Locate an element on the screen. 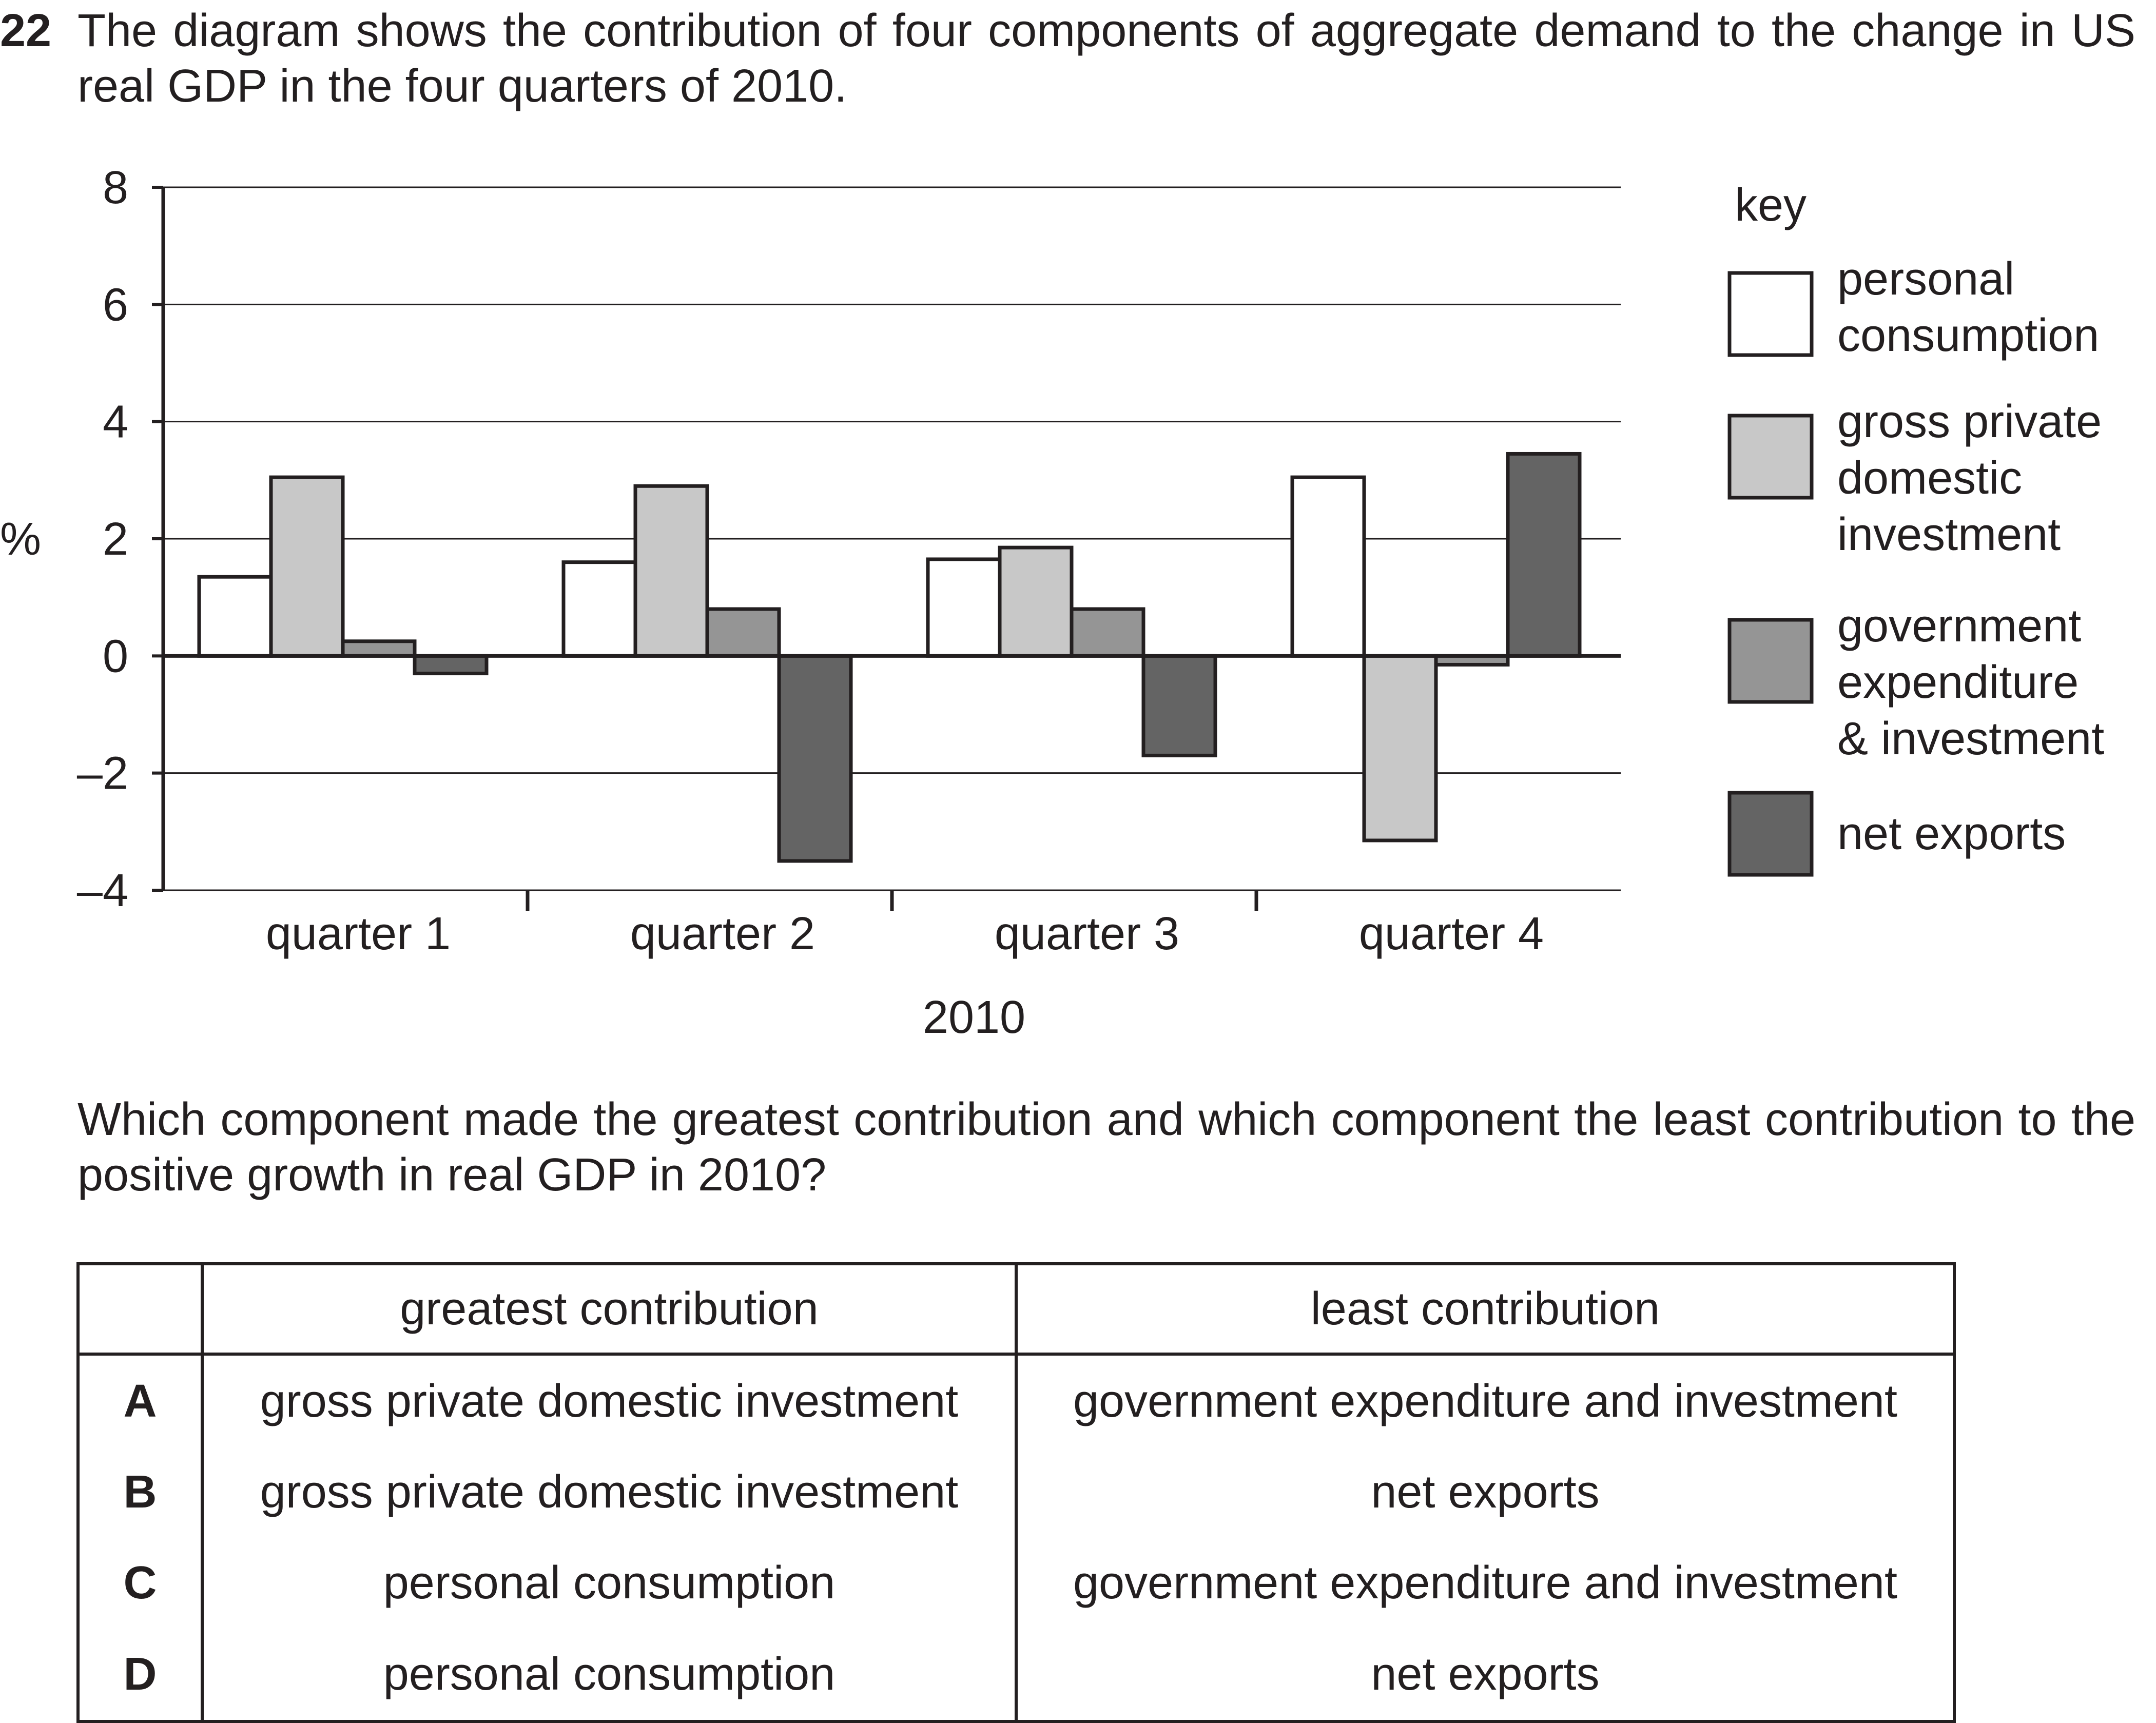 The width and height of the screenshot is (2156, 1723). table-header-letter is located at coordinates (141, 1310).